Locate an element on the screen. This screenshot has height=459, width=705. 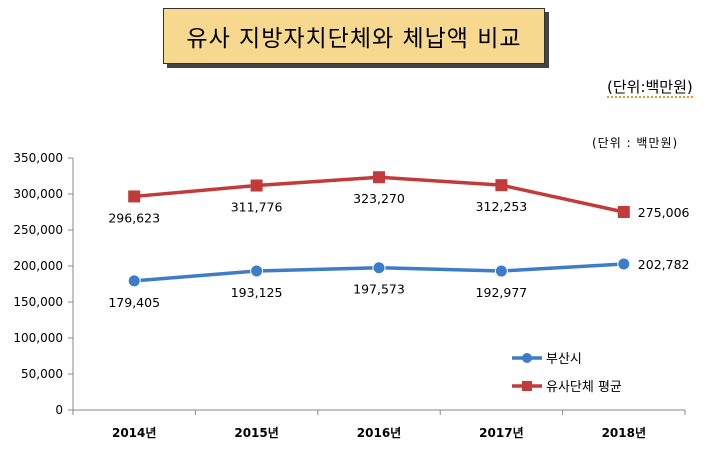
data-label: 192,977 is located at coordinates (502, 292).